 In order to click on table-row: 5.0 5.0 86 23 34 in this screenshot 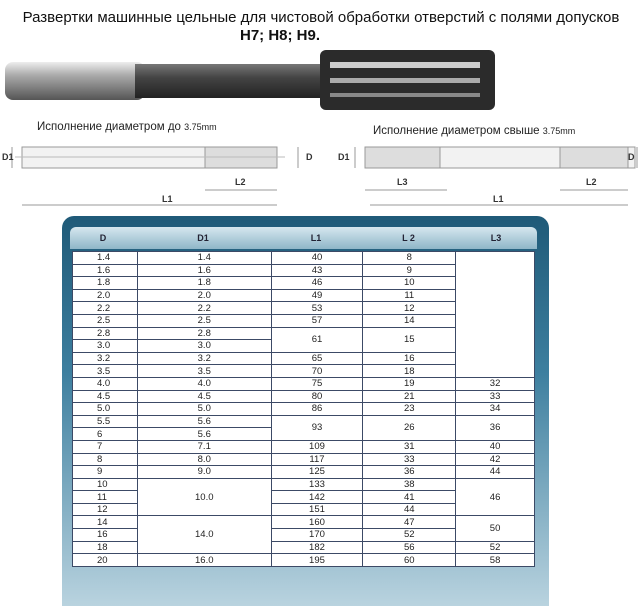, I will do `click(303, 409)`.